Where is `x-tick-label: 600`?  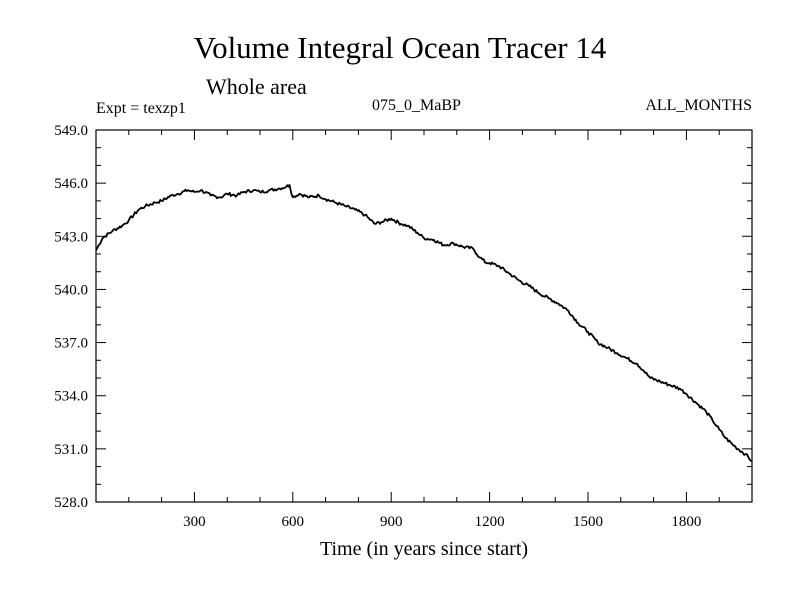 x-tick-label: 600 is located at coordinates (293, 522).